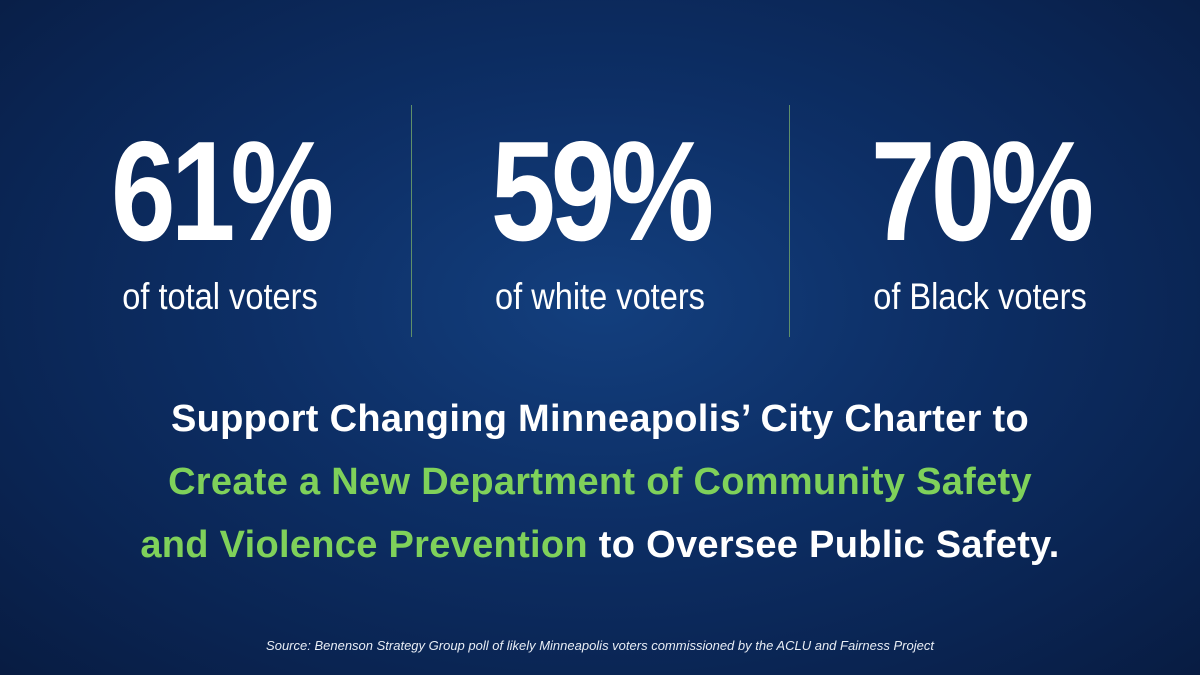 This screenshot has width=1200, height=675. Describe the element at coordinates (364, 545) in the screenshot. I see `headline-highlight: and Violence Prevention` at that location.